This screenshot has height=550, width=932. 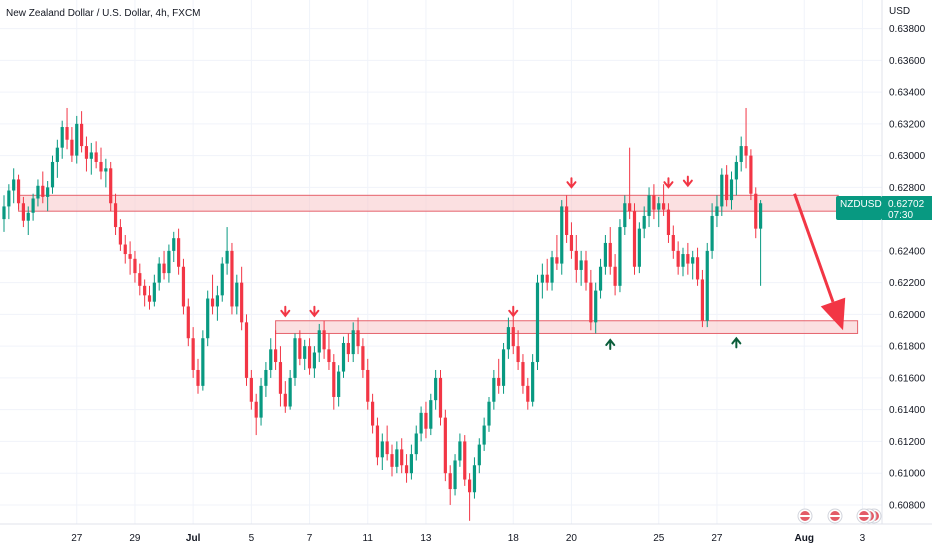 I want to click on time-tick-label: 18, so click(x=514, y=538).